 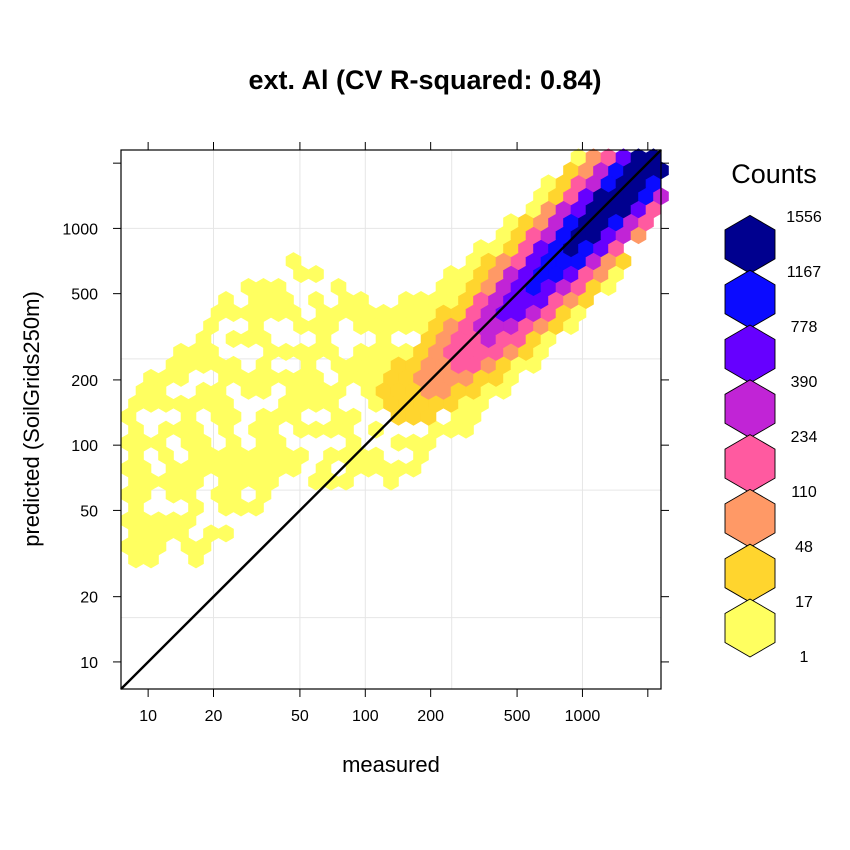 I want to click on y-tick-label: 200, so click(x=84, y=381).